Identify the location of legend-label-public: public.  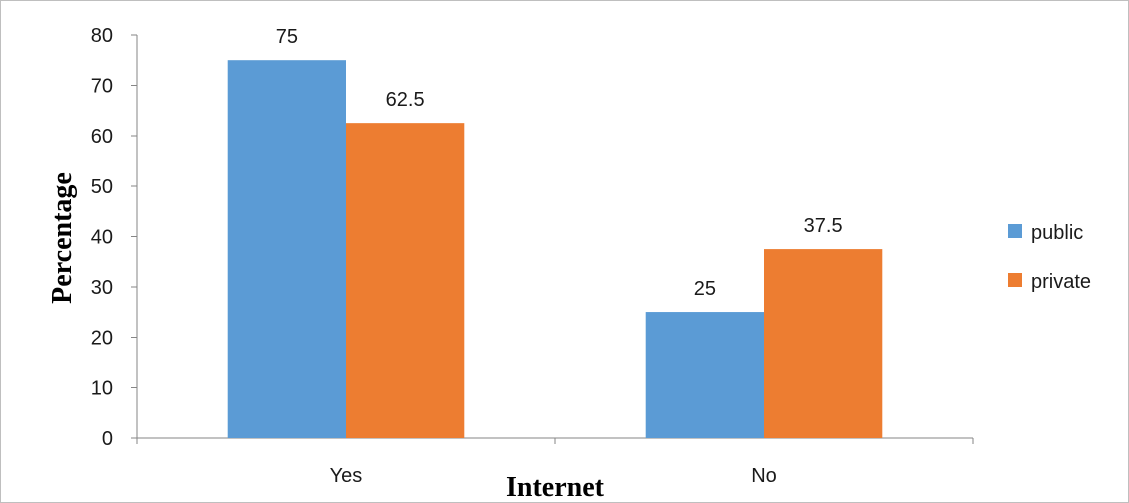
(1057, 233).